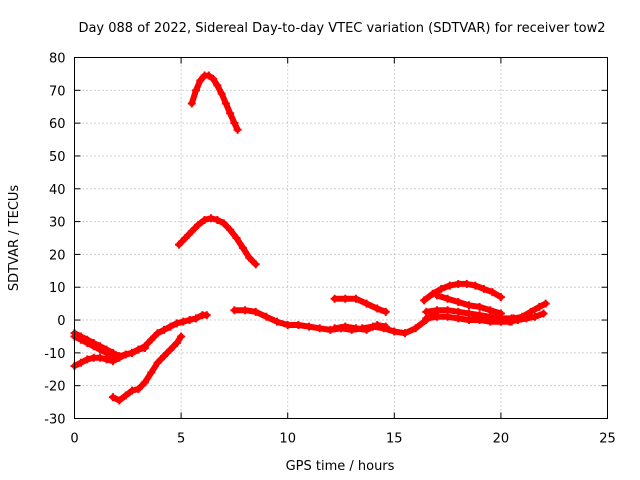 The width and height of the screenshot is (640, 480). Describe the element at coordinates (14, 238) in the screenshot. I see `y-axis-label: SDTVAR / TECUs` at that location.